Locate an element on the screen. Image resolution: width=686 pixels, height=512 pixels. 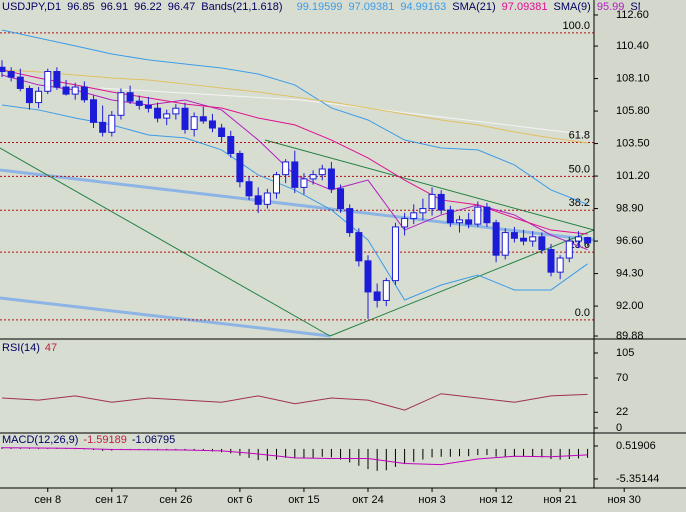
rsi-value: 47 is located at coordinates (51, 348).